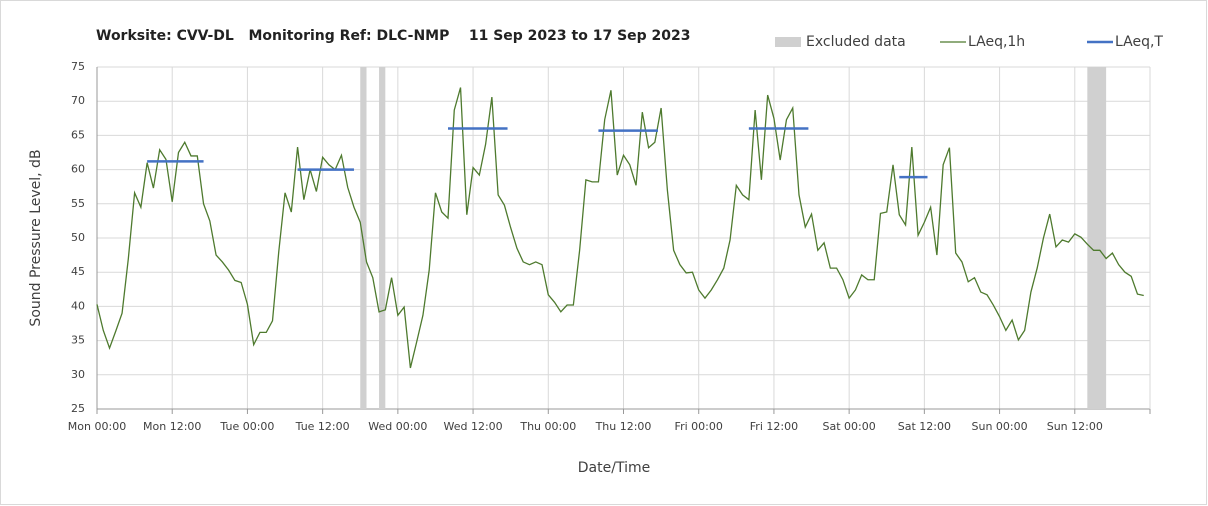 Image resolution: width=1208 pixels, height=506 pixels. Describe the element at coordinates (97, 426) in the screenshot. I see `x-tick-label: Mon 00:00` at that location.